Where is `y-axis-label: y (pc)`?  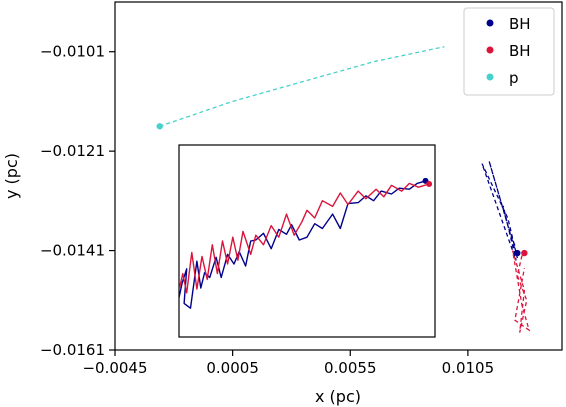
y-axis-label: y (pc) is located at coordinates (11, 176).